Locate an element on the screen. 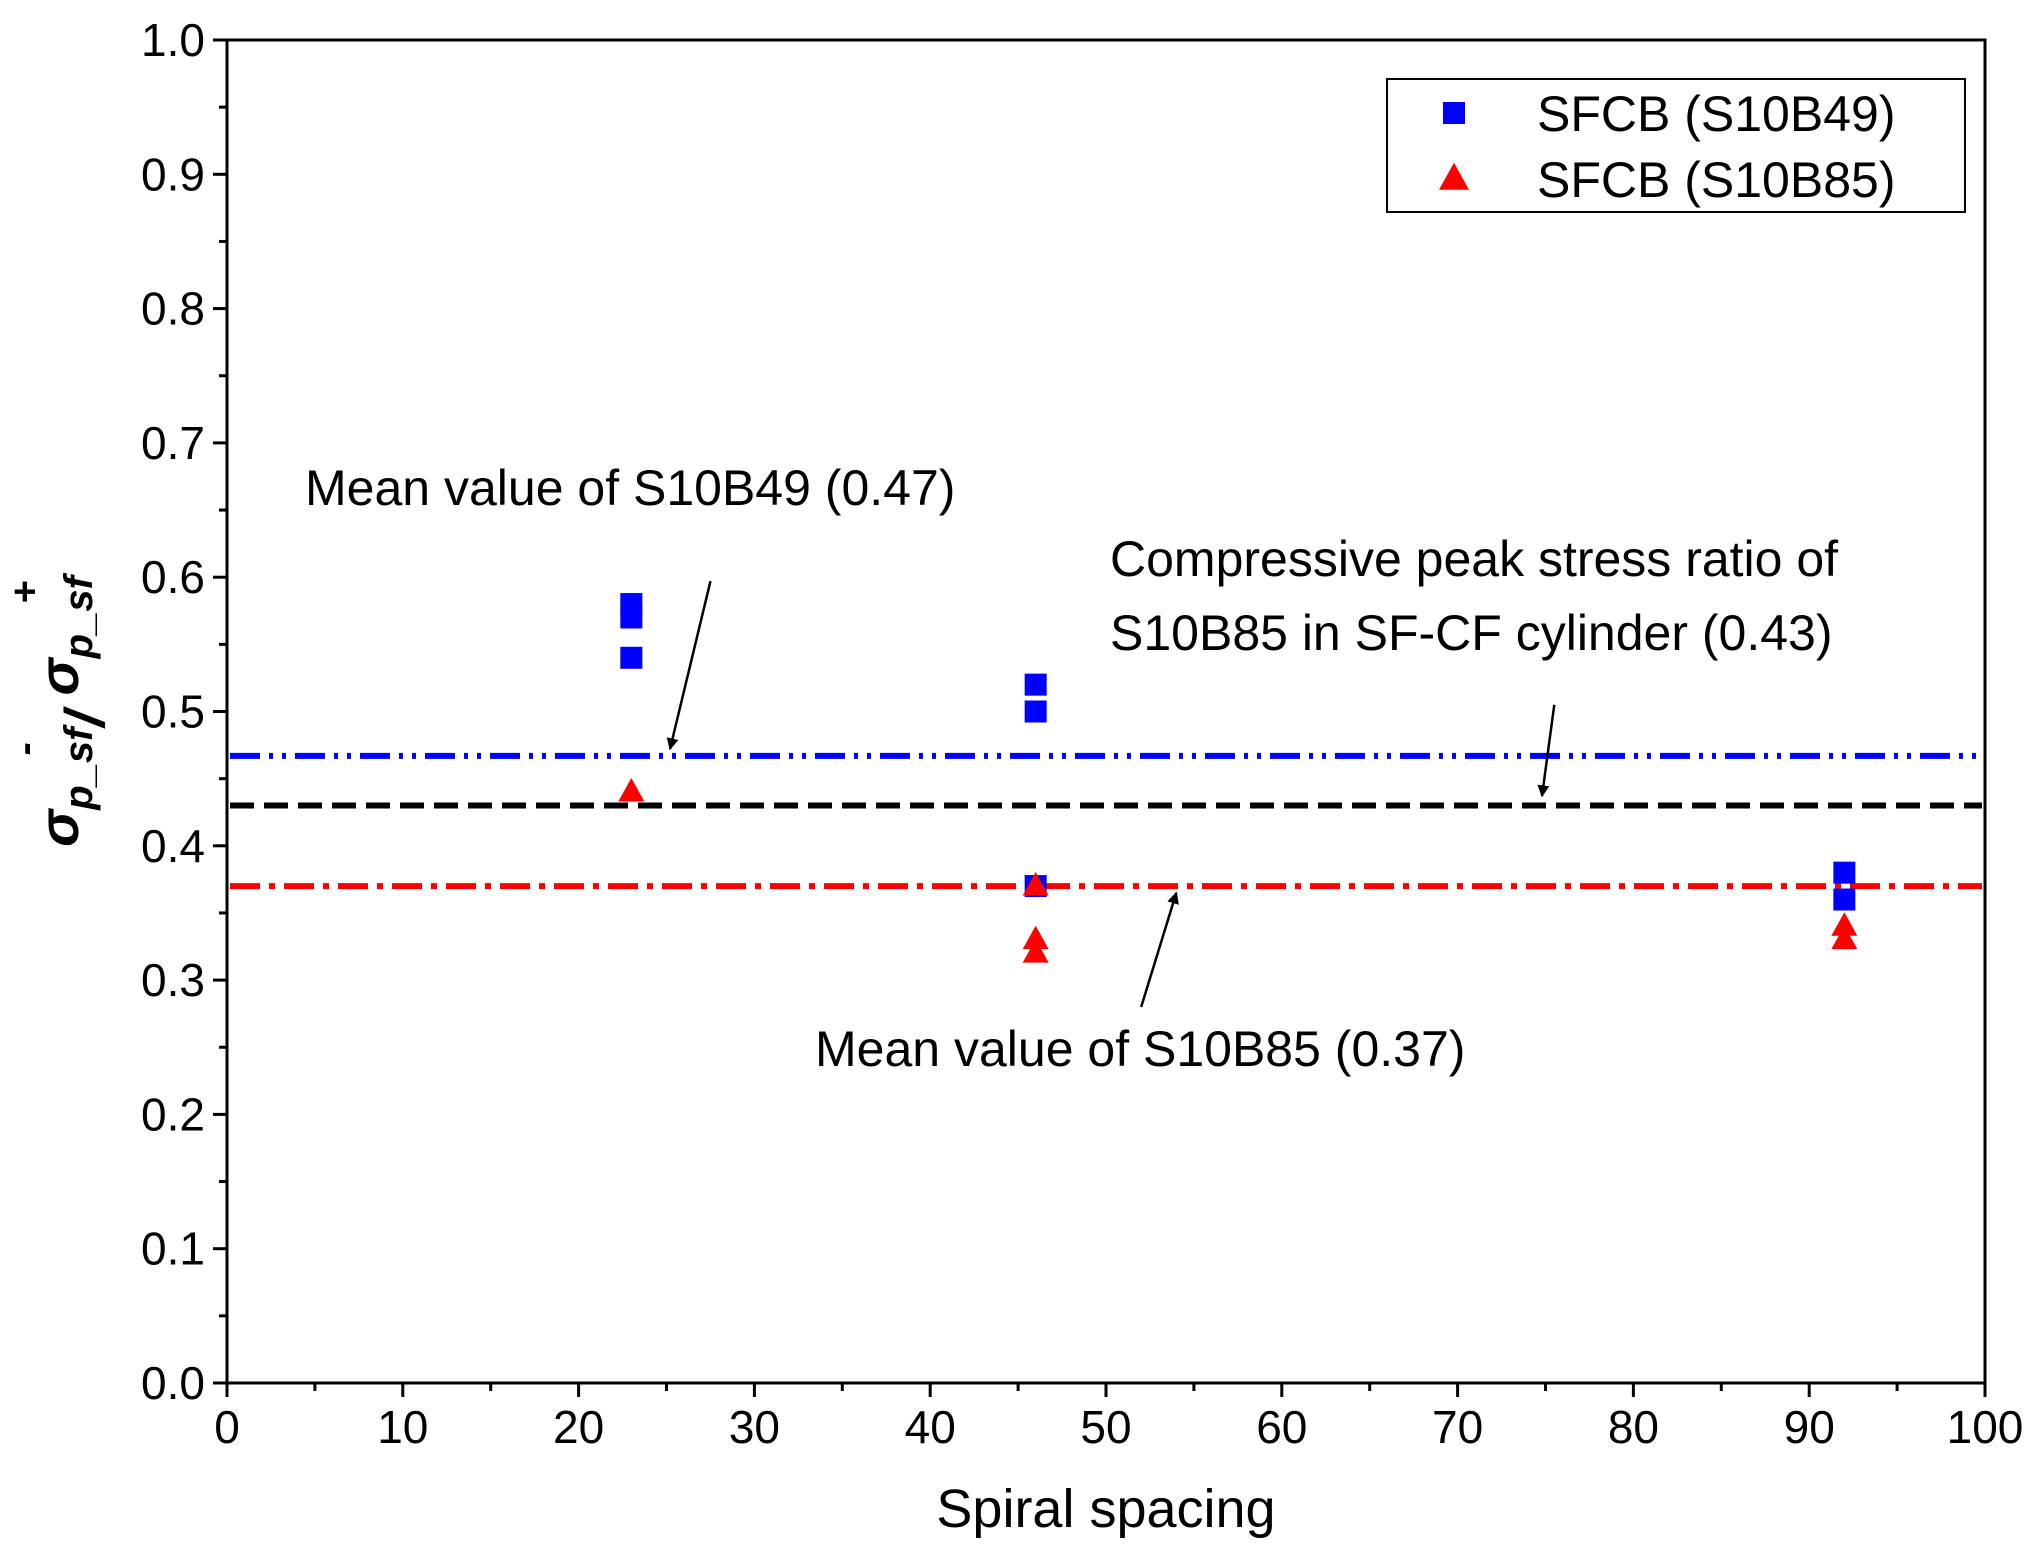  y-tick-label: 0.2 is located at coordinates (173, 1114).